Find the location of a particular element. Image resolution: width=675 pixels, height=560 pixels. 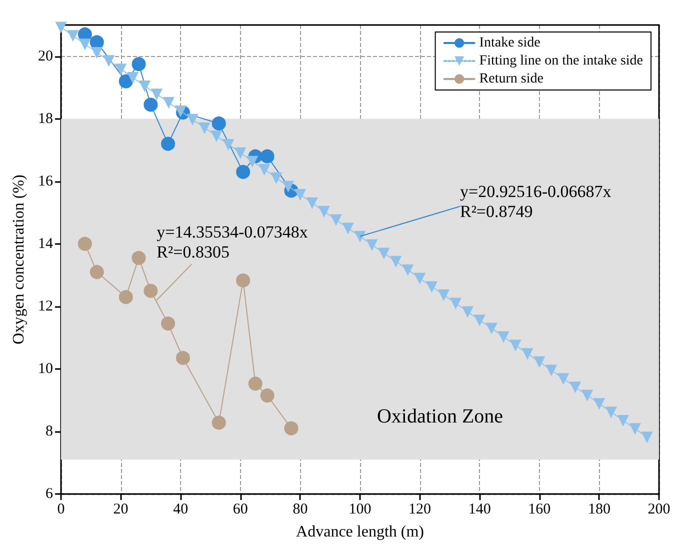

legend-label: Intake side is located at coordinates (509, 43).